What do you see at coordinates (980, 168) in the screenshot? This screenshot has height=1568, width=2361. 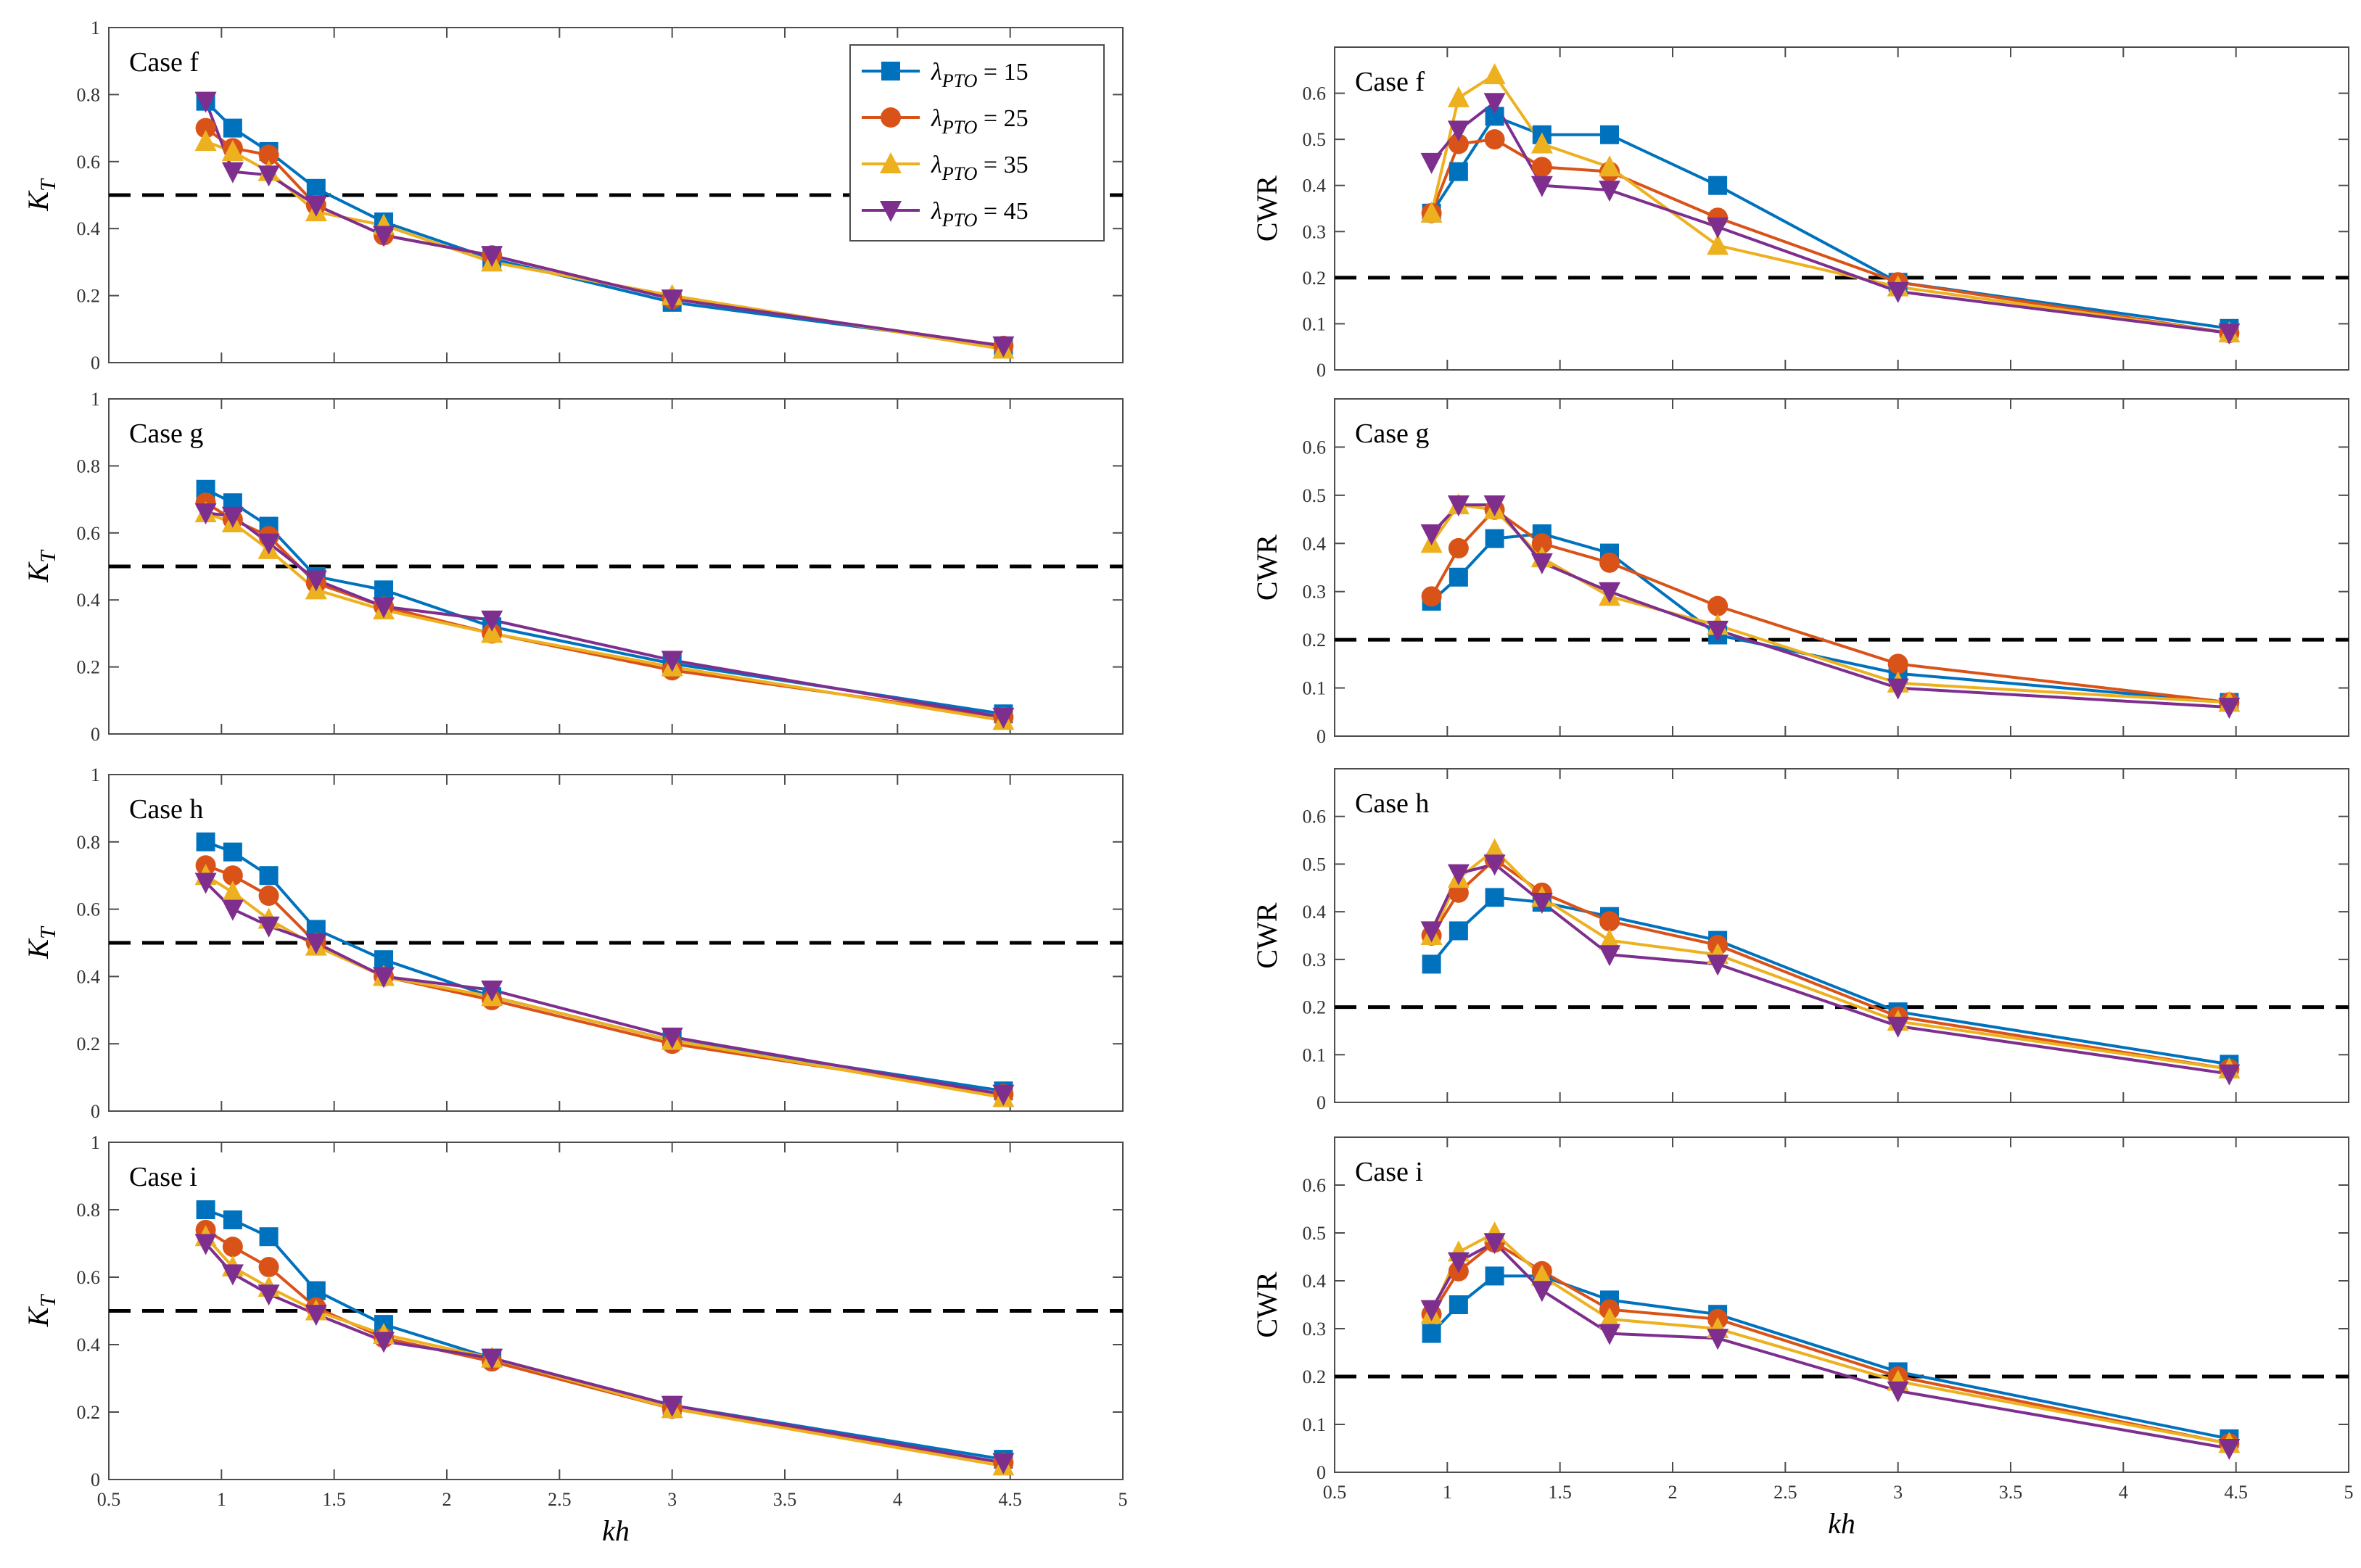 I see `legend-label: λPTO = 35` at bounding box center [980, 168].